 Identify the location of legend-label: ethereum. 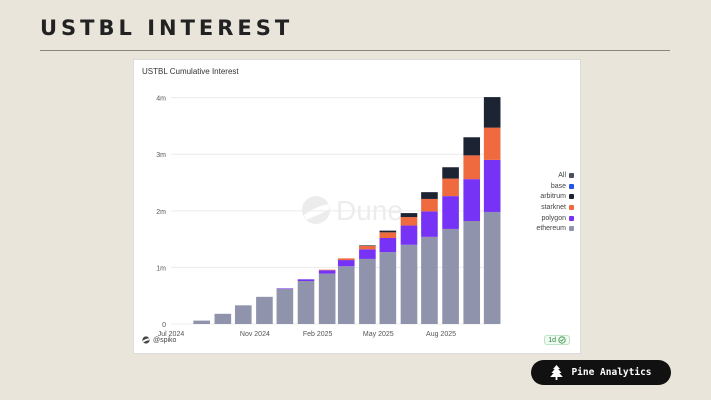
(551, 229).